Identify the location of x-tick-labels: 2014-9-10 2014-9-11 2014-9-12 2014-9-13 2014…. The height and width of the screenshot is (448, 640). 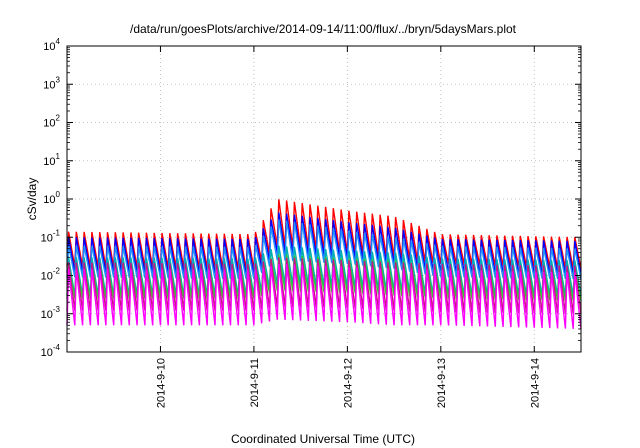
(348, 383).